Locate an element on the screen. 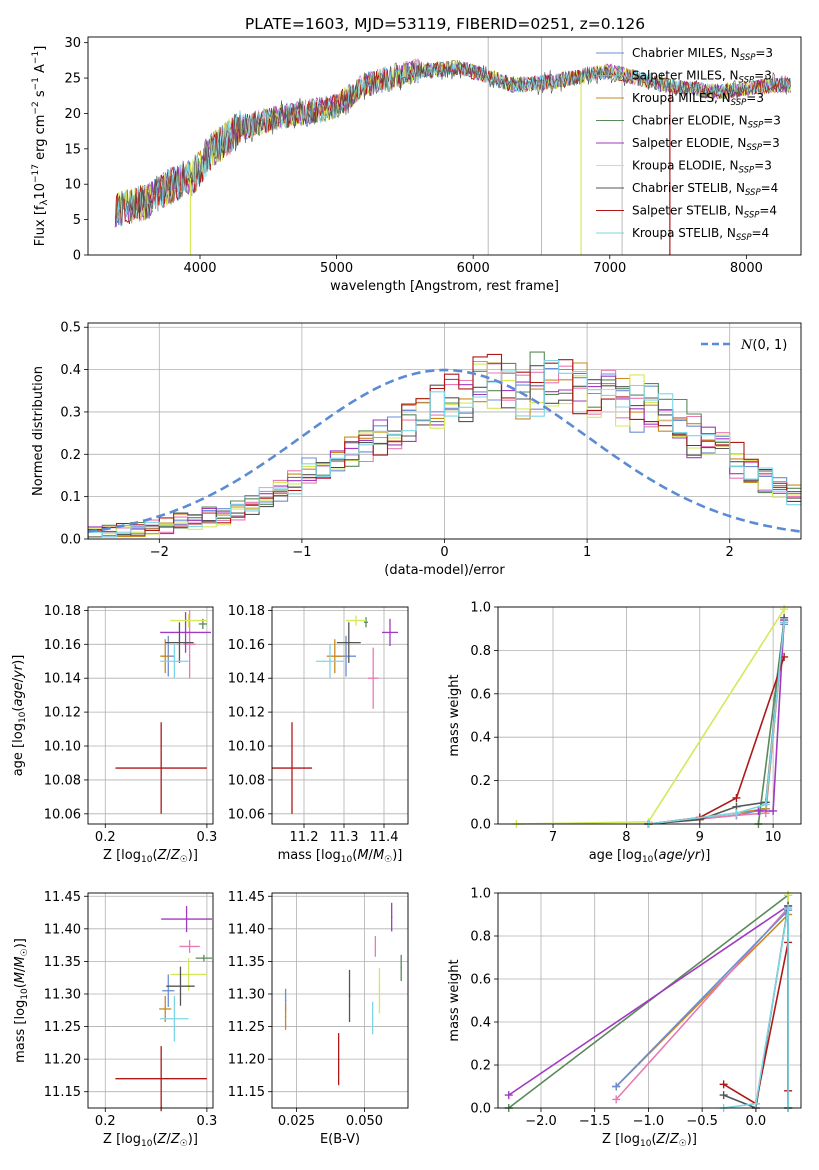  label-part: λ is located at coordinates (44, 202).